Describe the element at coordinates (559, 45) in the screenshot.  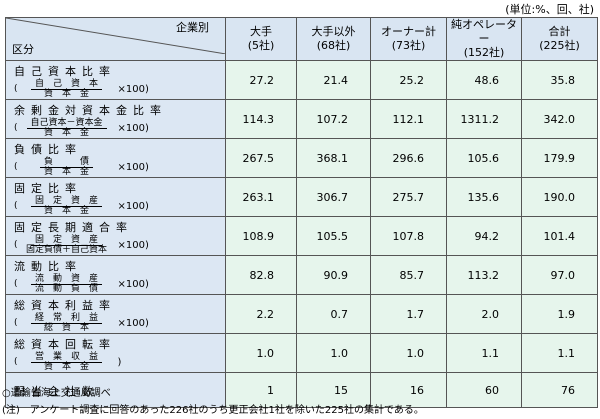
I see `column-count: (225社)` at that location.